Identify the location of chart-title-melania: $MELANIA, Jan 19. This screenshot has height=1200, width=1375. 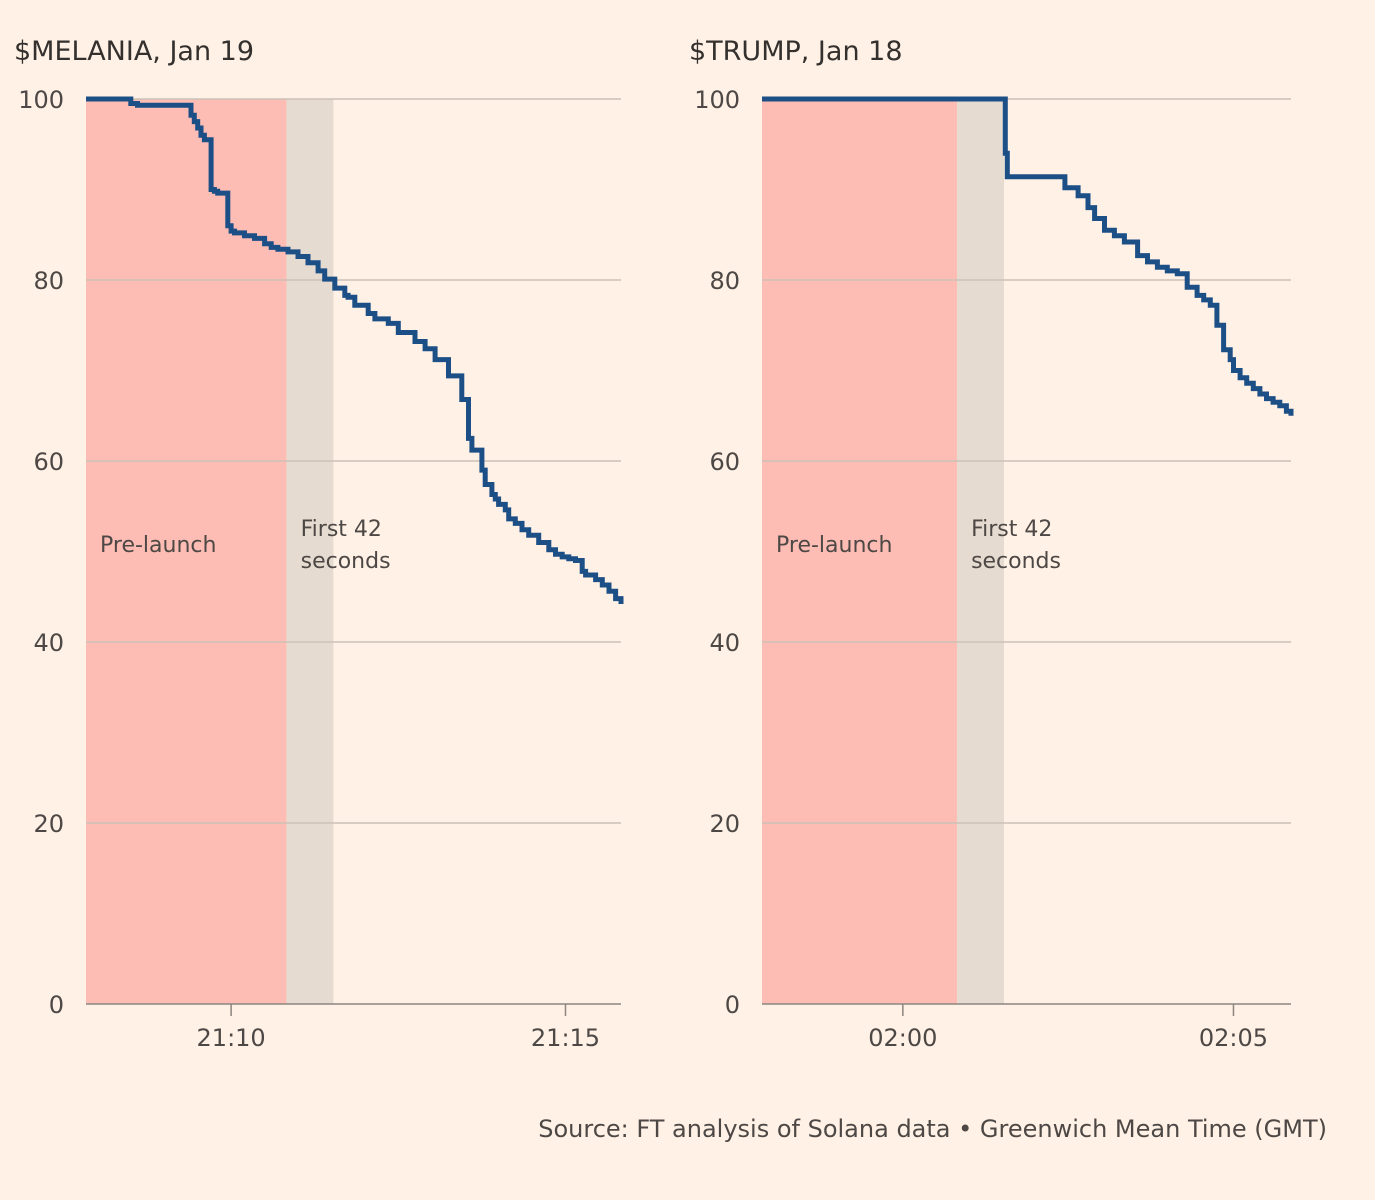
(134, 51).